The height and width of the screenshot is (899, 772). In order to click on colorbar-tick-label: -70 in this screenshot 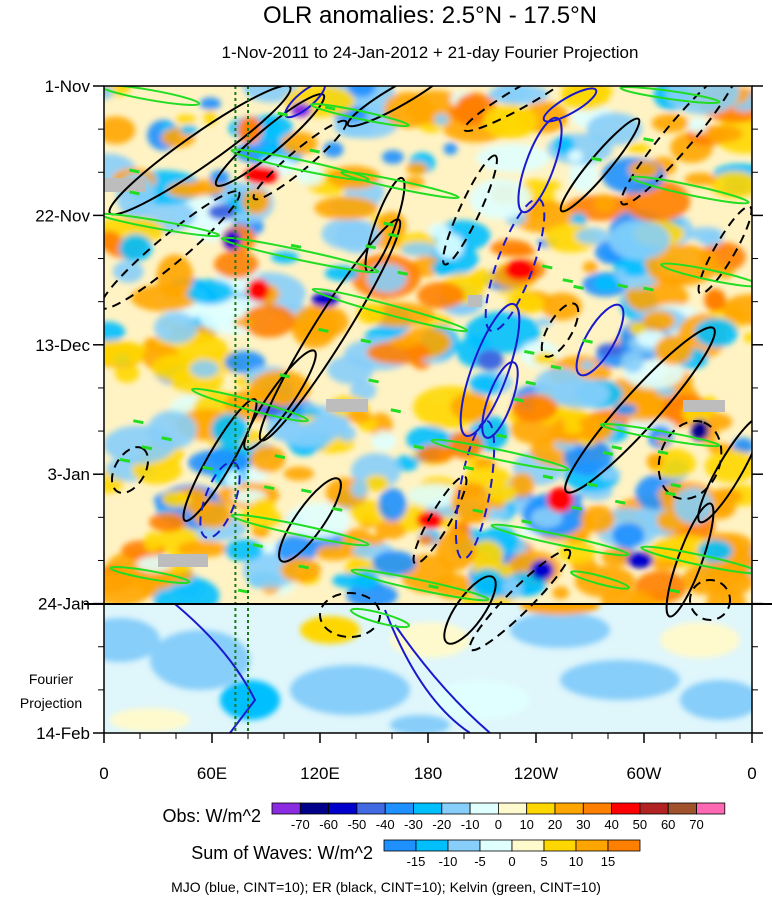, I will do `click(300, 824)`.